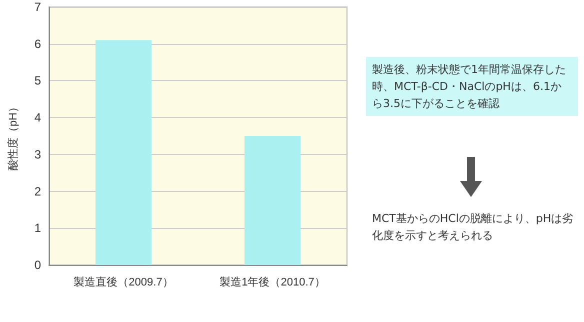 This screenshot has width=584, height=322. What do you see at coordinates (13, 136) in the screenshot?
I see `y-axis-title: 酸性度（pH）` at bounding box center [13, 136].